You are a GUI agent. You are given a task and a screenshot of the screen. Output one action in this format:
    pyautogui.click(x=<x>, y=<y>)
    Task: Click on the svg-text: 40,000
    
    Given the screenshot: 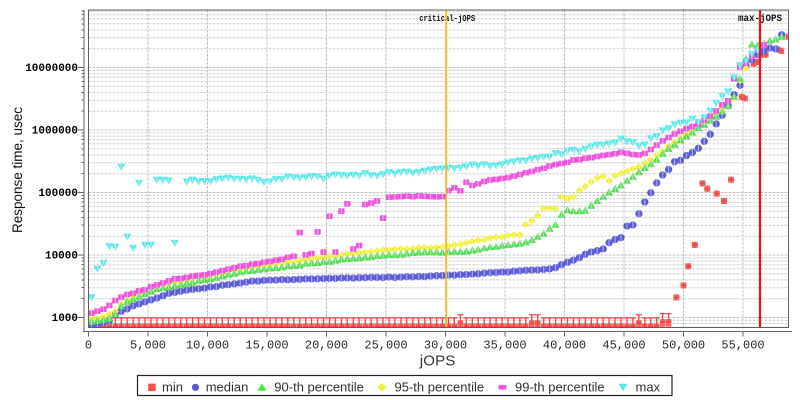 What is the action you would take?
    pyautogui.click(x=564, y=345)
    